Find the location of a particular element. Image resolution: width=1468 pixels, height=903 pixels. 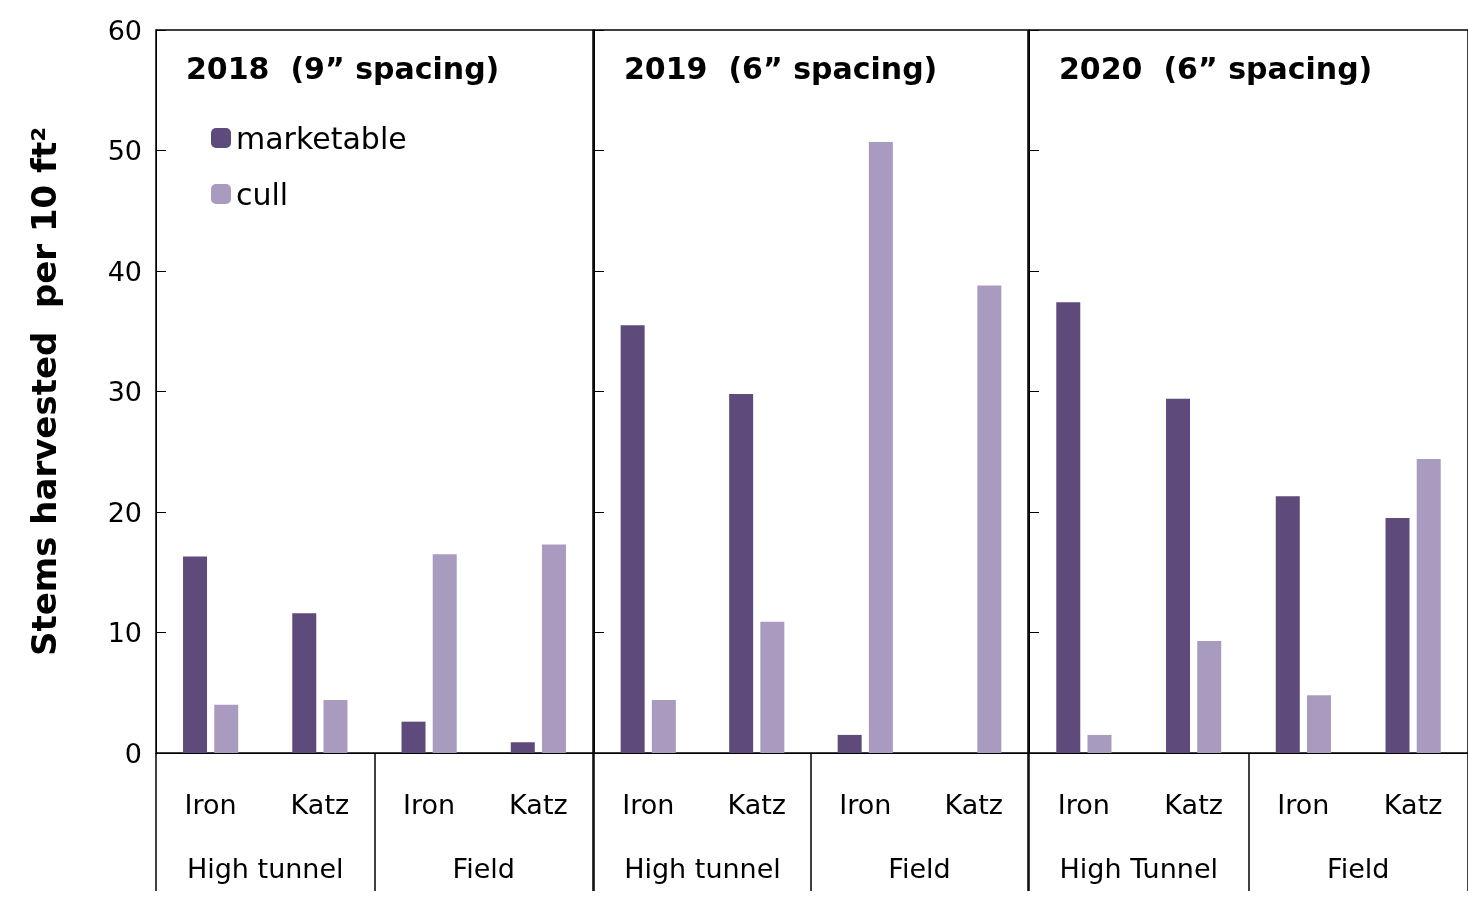

text: 2019 (6” spacing) is located at coordinates (781, 68).